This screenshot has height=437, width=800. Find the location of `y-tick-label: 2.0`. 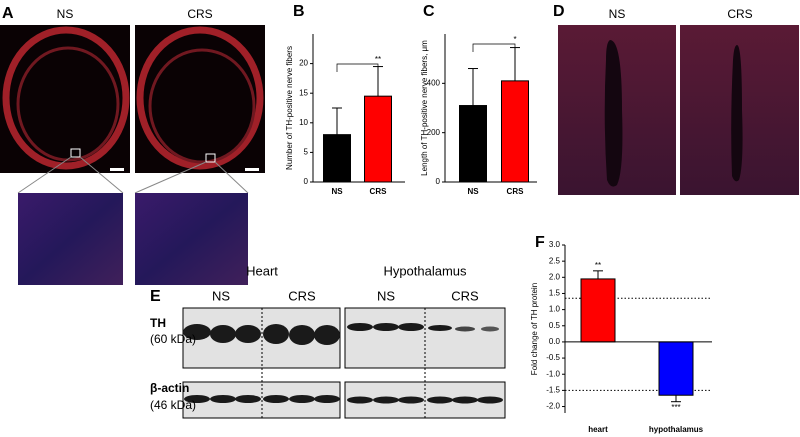

y-tick-label: 2.0 is located at coordinates (555, 276).